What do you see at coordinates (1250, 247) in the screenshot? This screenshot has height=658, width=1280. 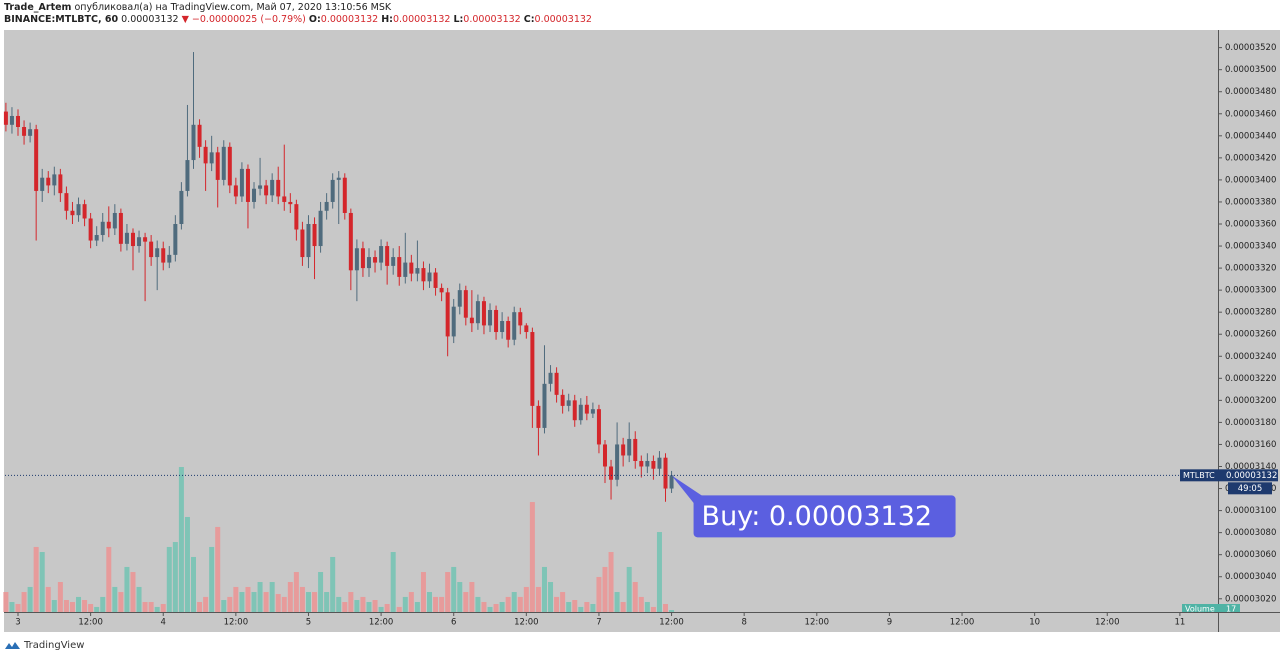 I see `y-tick-label: 0.00003340` at bounding box center [1250, 247].